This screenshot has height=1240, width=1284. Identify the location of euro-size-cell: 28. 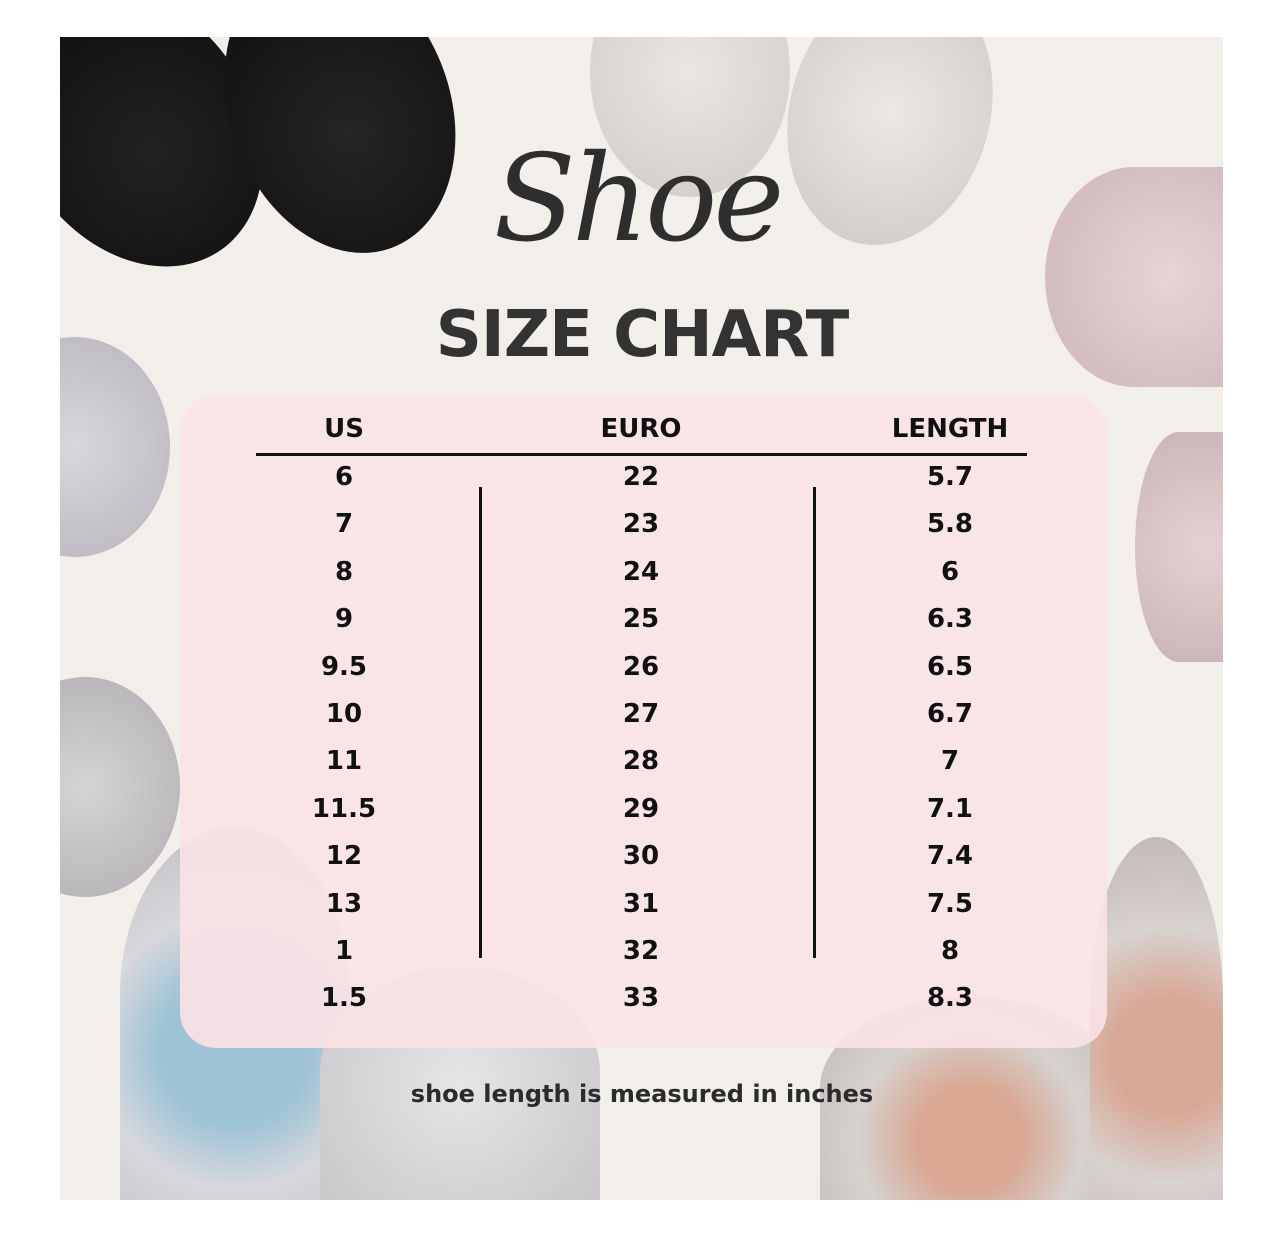
(641, 761).